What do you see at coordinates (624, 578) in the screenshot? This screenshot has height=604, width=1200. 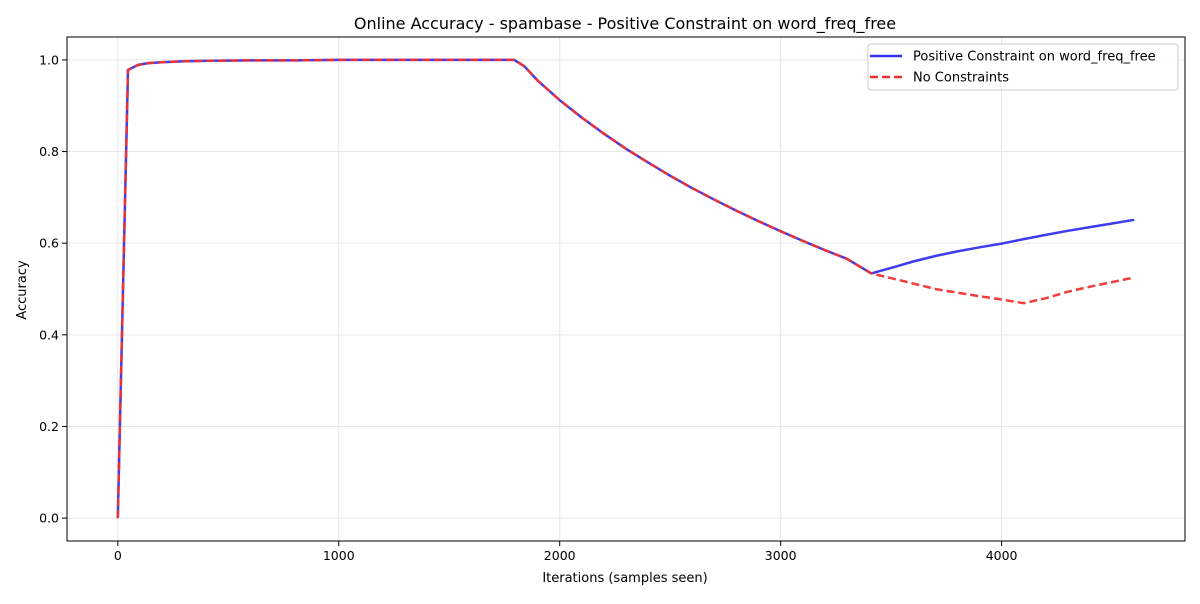 I see `x-axis-title: Iterations (samples seen)` at bounding box center [624, 578].